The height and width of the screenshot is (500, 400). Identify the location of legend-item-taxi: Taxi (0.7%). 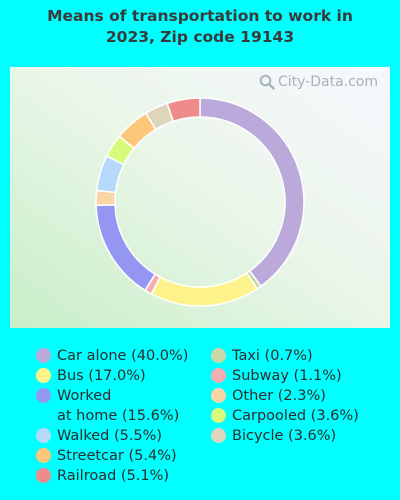
(262, 356).